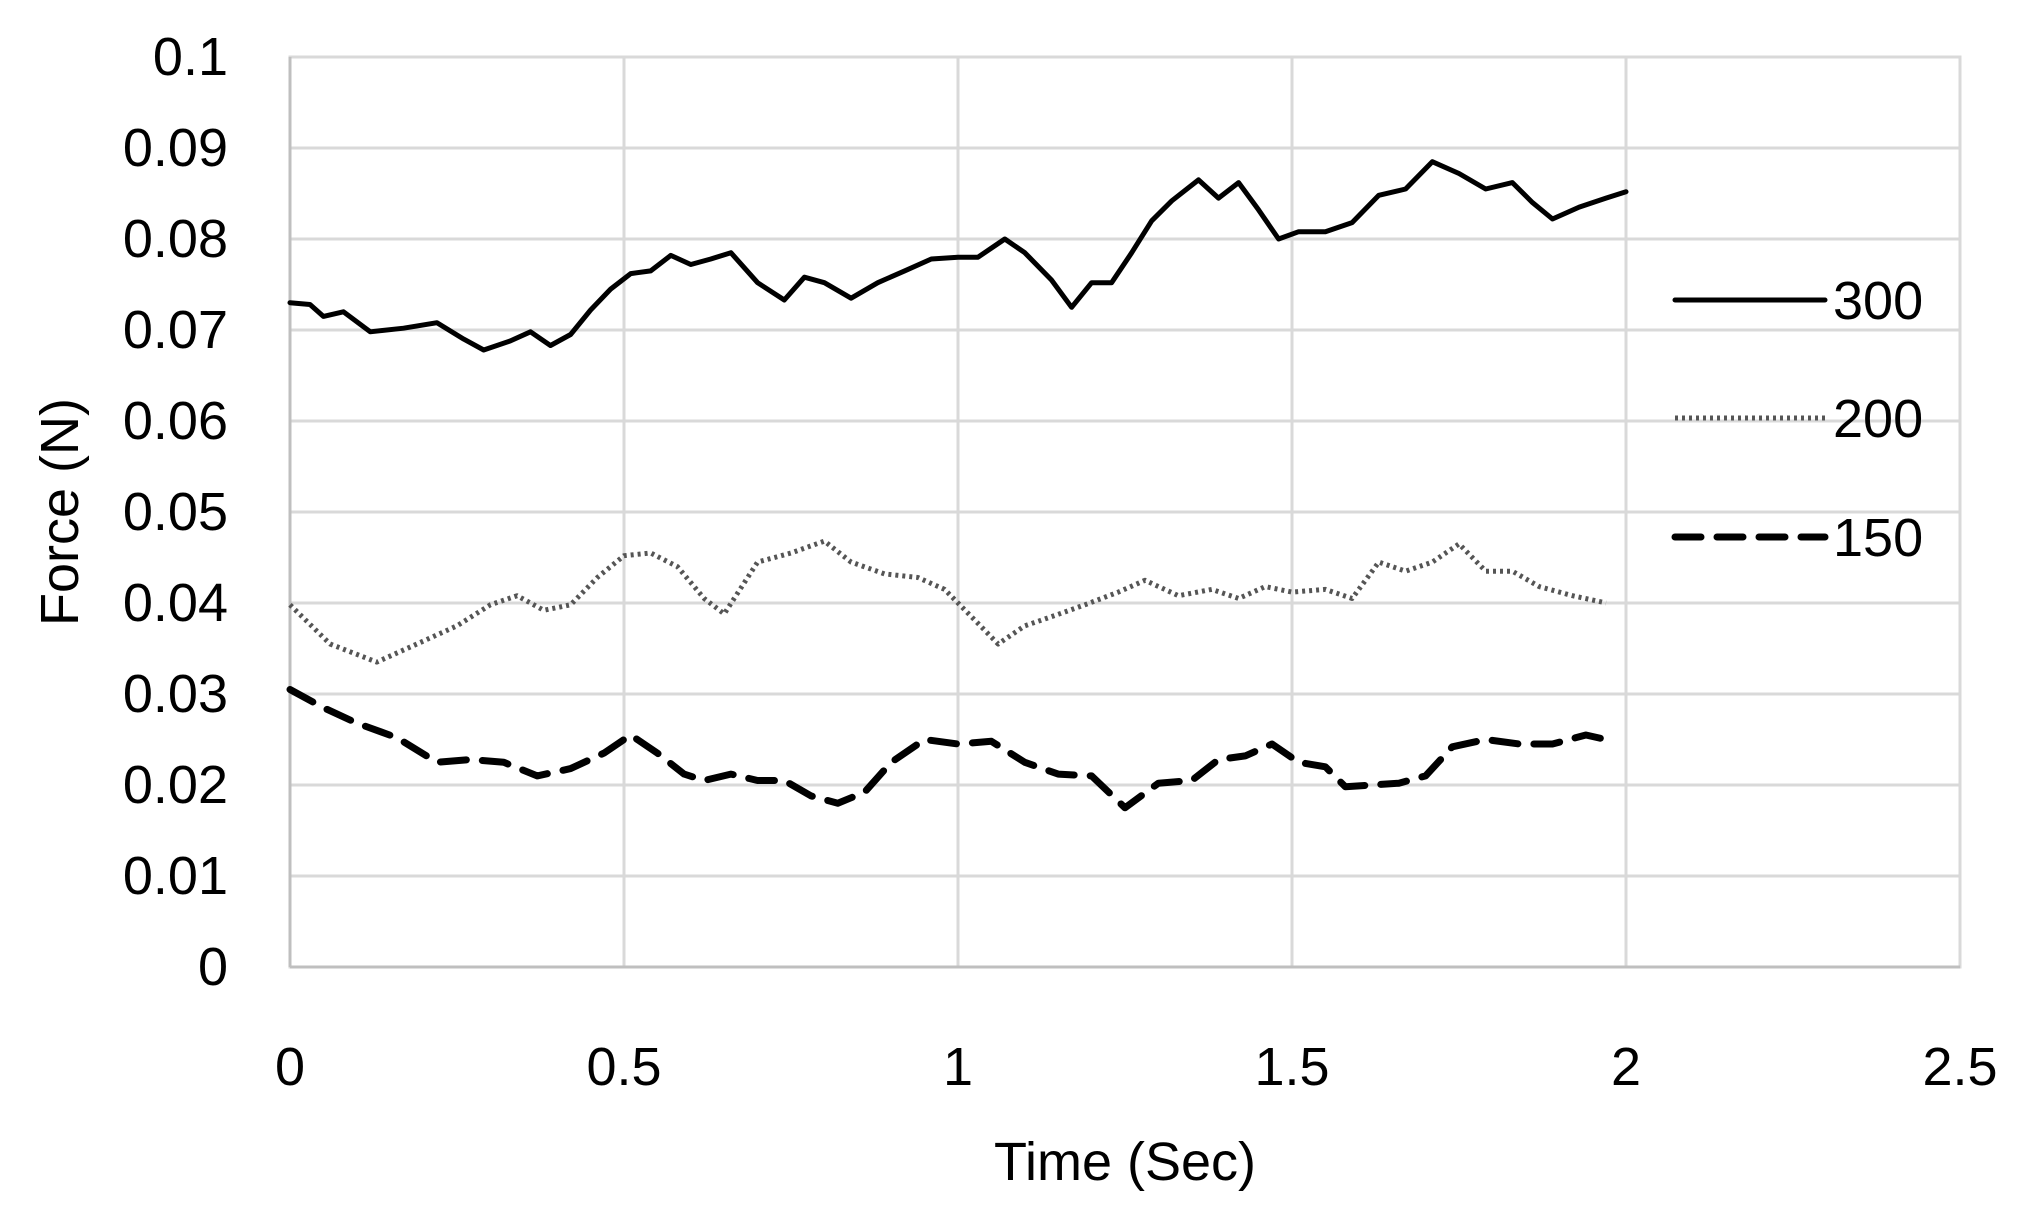 This screenshot has width=2031, height=1228. What do you see at coordinates (175, 148) in the screenshot?
I see `y-tick-label: 0.09` at bounding box center [175, 148].